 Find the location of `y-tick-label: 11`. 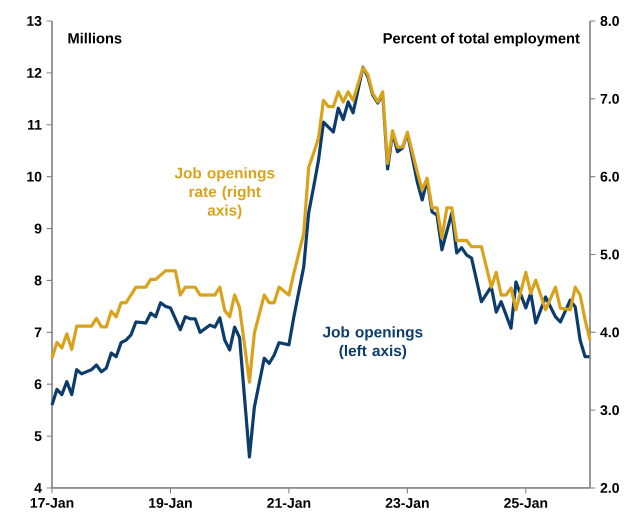

y-tick-label: 11 is located at coordinates (35, 125).